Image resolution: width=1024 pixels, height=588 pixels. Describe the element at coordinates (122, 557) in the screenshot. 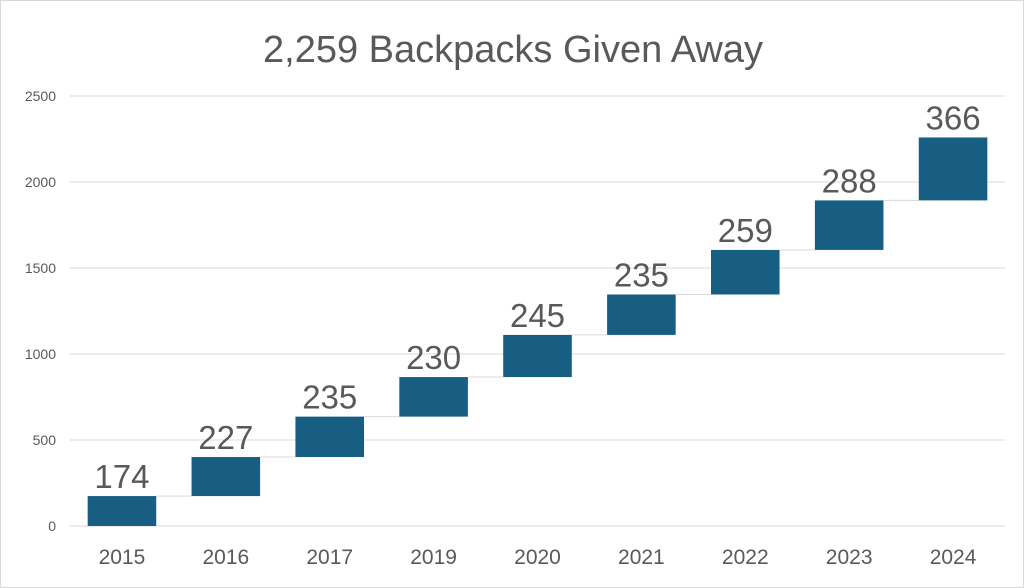

I see `x-tick-label-2015: 2015` at that location.